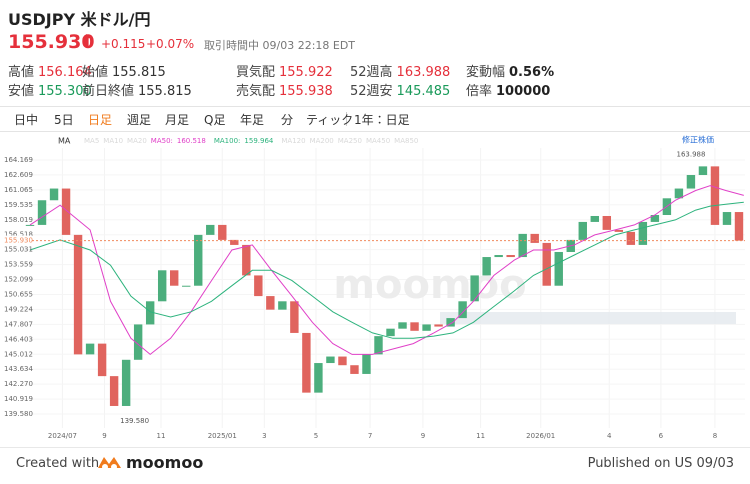  What do you see at coordinates (287, 120) in the screenshot?
I see `tab: 分` at bounding box center [287, 120].